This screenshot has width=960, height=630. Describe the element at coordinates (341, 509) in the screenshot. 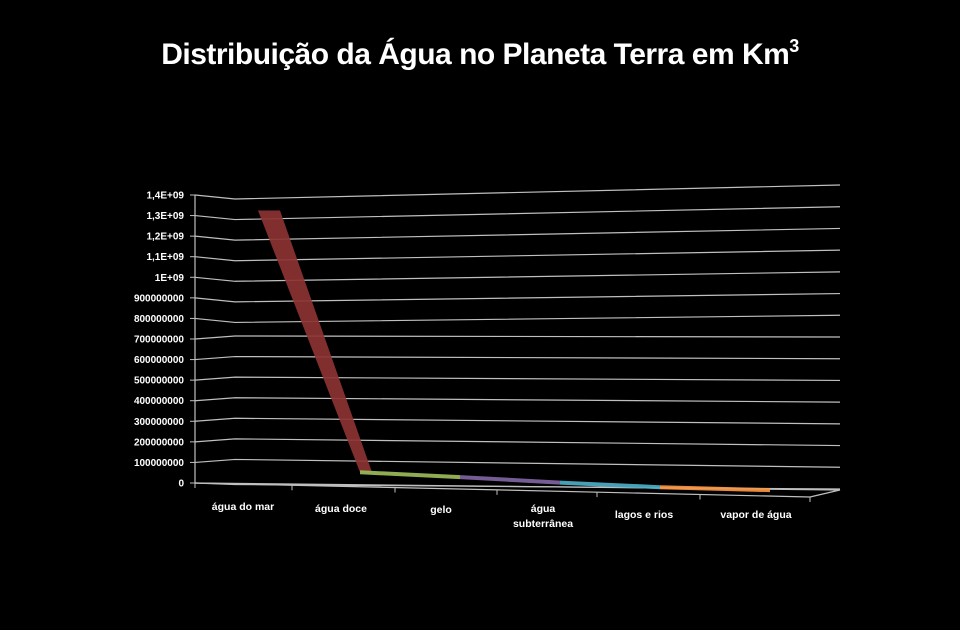

I see `x-tick-label: água doce` at that location.